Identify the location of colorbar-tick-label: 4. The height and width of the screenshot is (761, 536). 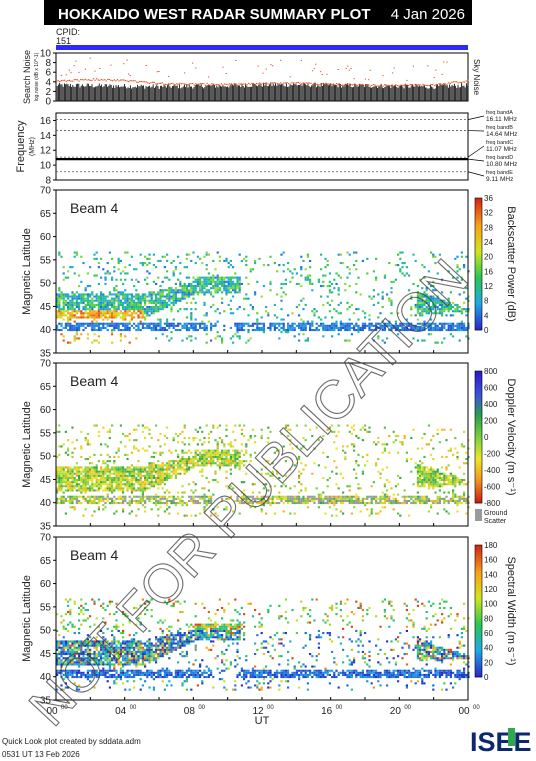
(486, 315).